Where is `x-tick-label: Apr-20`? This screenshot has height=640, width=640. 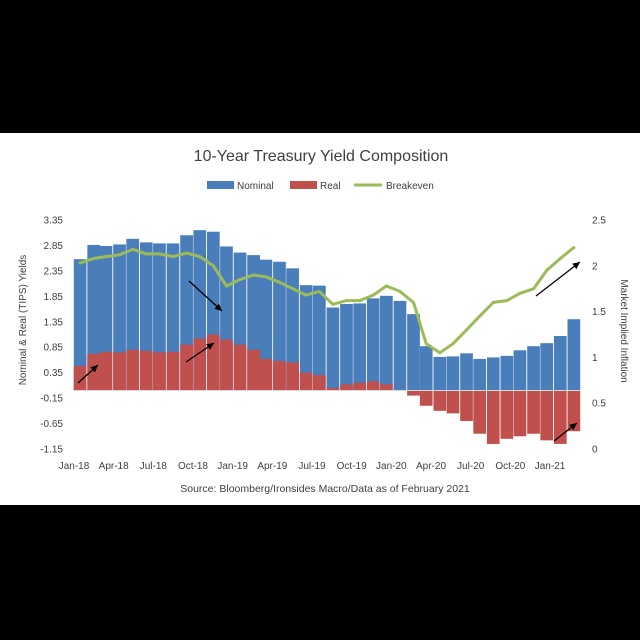
x-tick-label: Apr-20 is located at coordinates (431, 466).